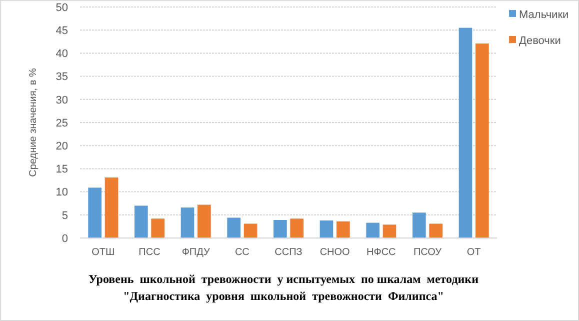 The image size is (579, 321). What do you see at coordinates (196, 252) in the screenshot?
I see `x-tick-label: ФПДУ` at bounding box center [196, 252].